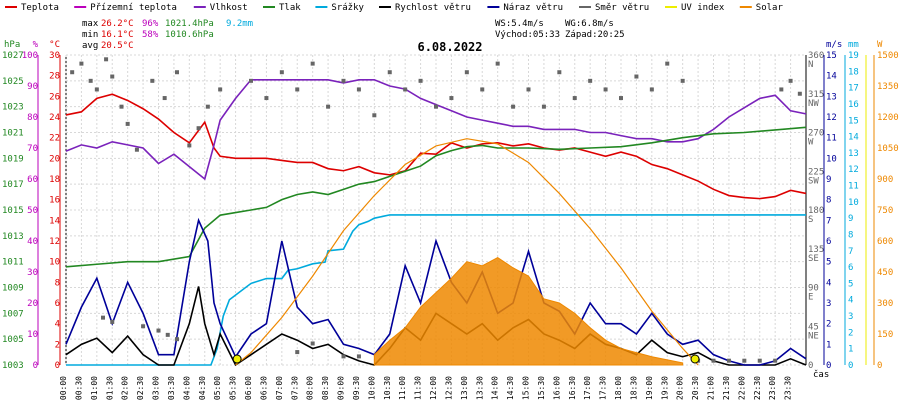 This screenshot has height=400, width=900. I want to click on legend-label-6: Náraz větru, so click(533, 8).